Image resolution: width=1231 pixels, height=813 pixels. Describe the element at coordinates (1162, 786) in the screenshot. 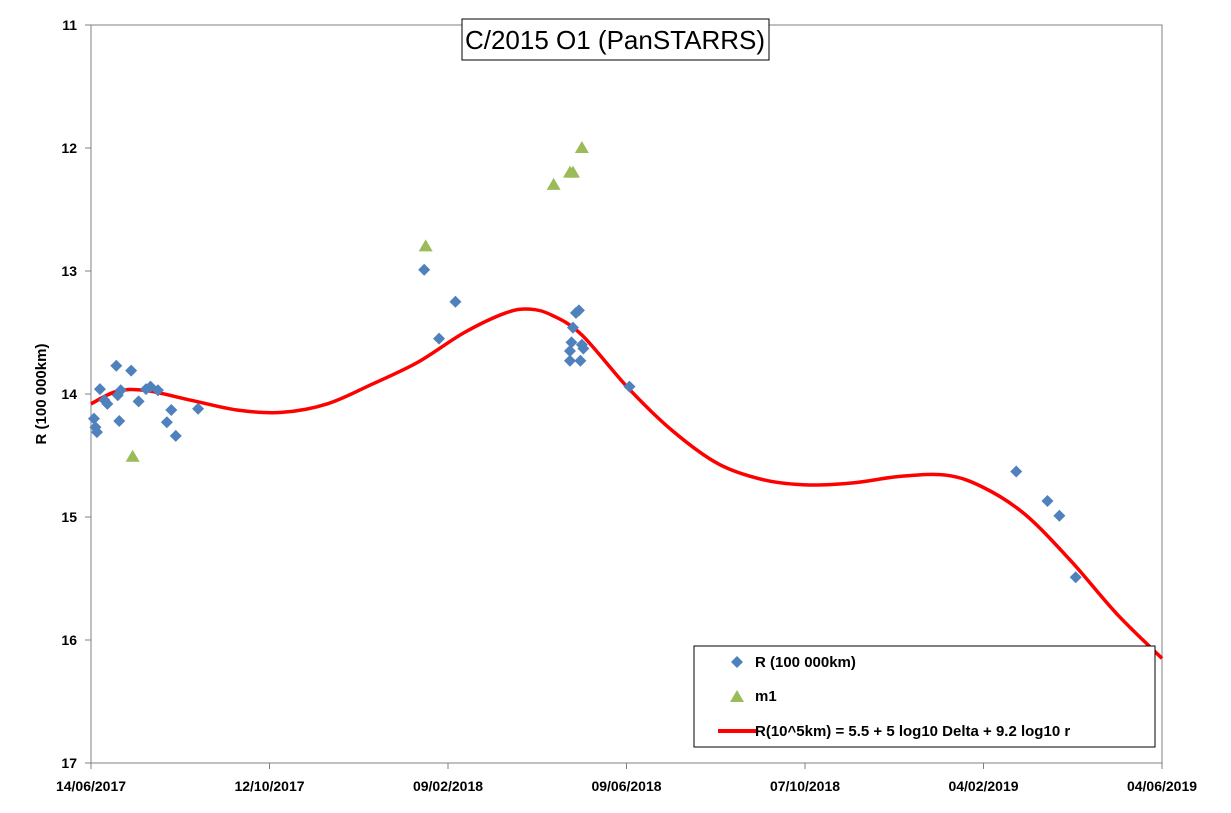

I see `x-tick-label: 04/06/2019` at that location.